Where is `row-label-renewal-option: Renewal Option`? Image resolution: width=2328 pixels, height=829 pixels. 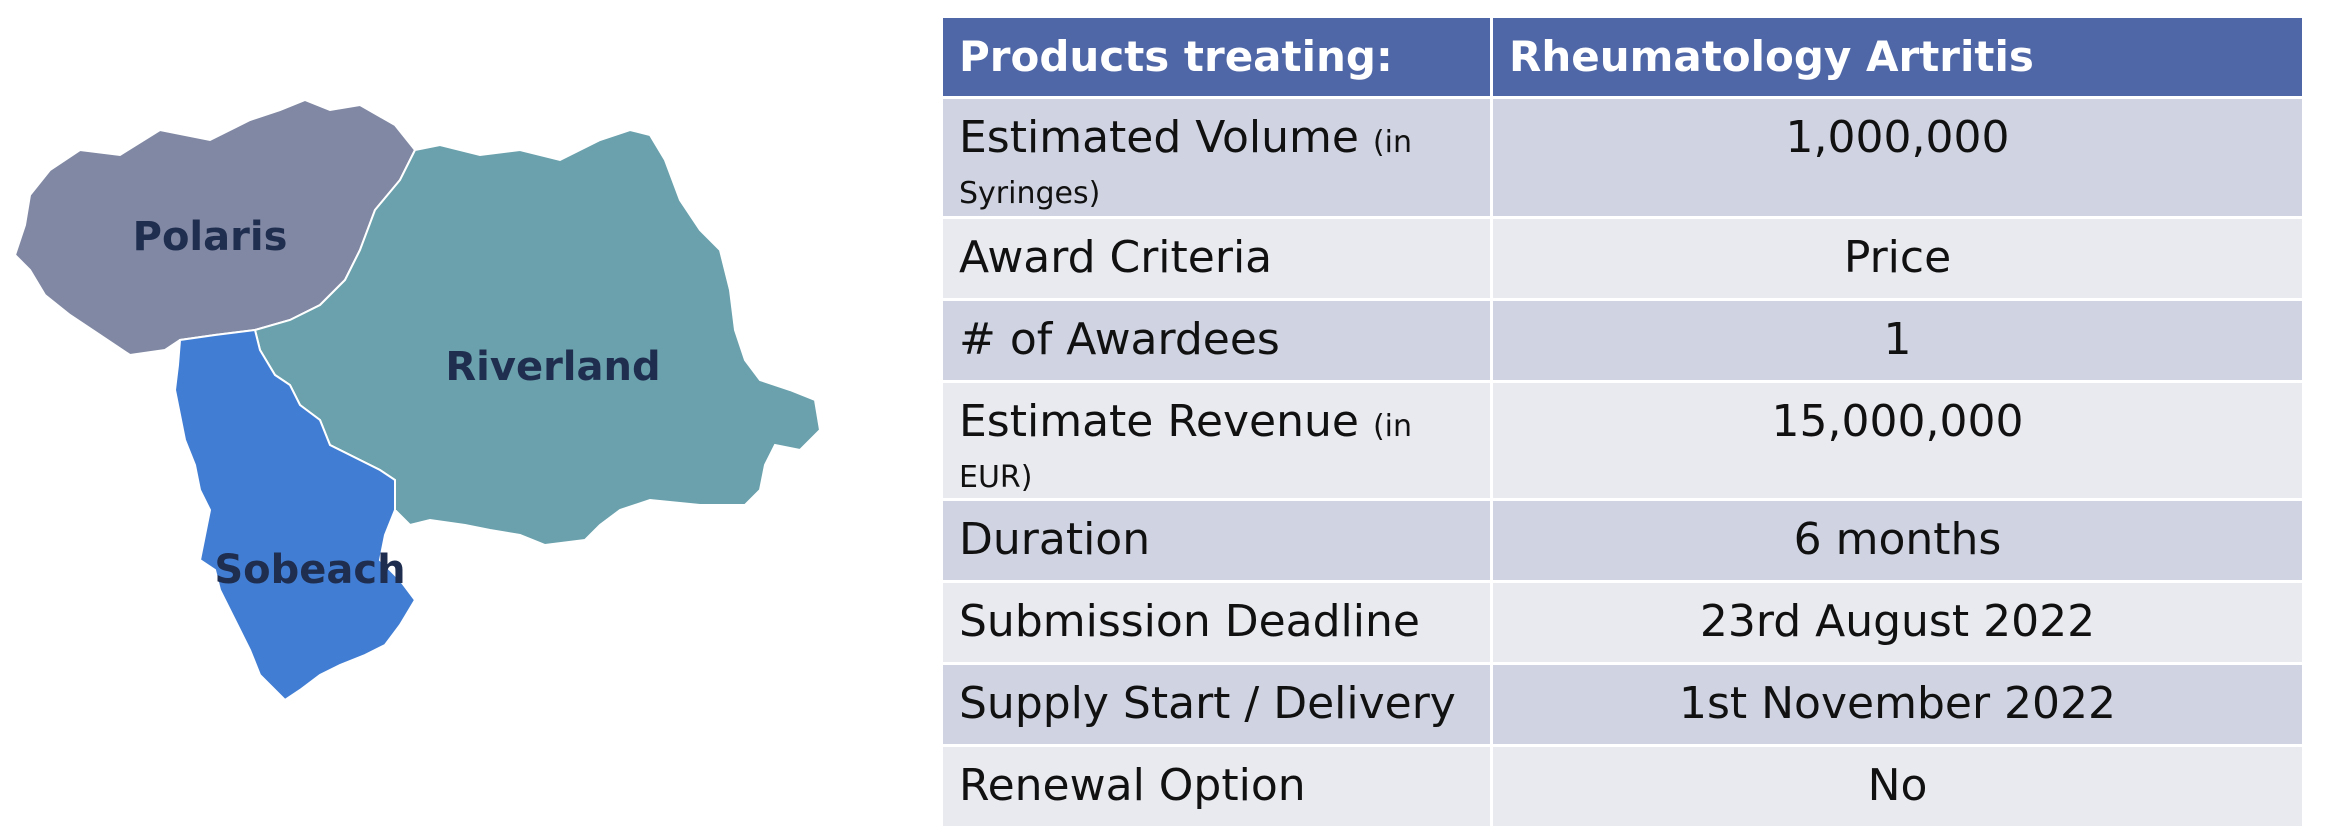 row-label-renewal-option: Renewal Option is located at coordinates (1216, 786).